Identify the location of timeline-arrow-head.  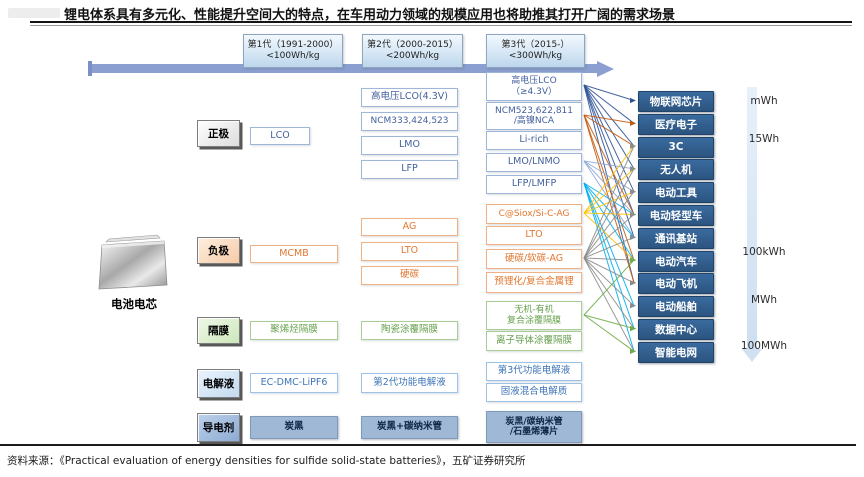
(605, 68).